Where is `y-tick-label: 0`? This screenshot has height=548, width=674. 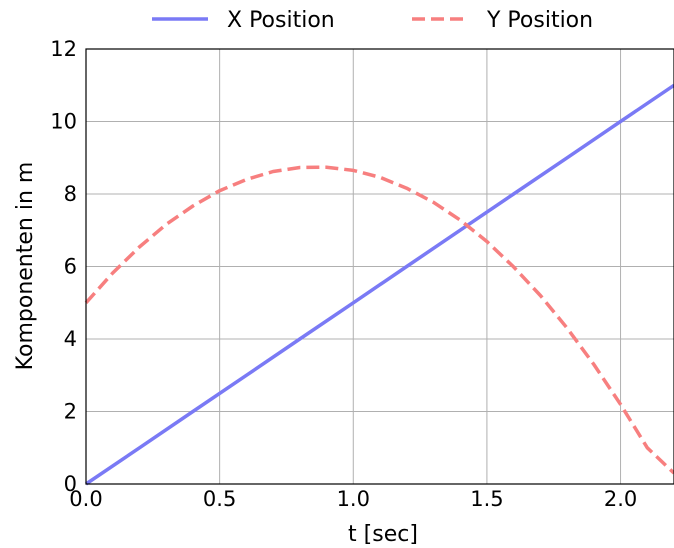 y-tick-label: 0 is located at coordinates (70, 484).